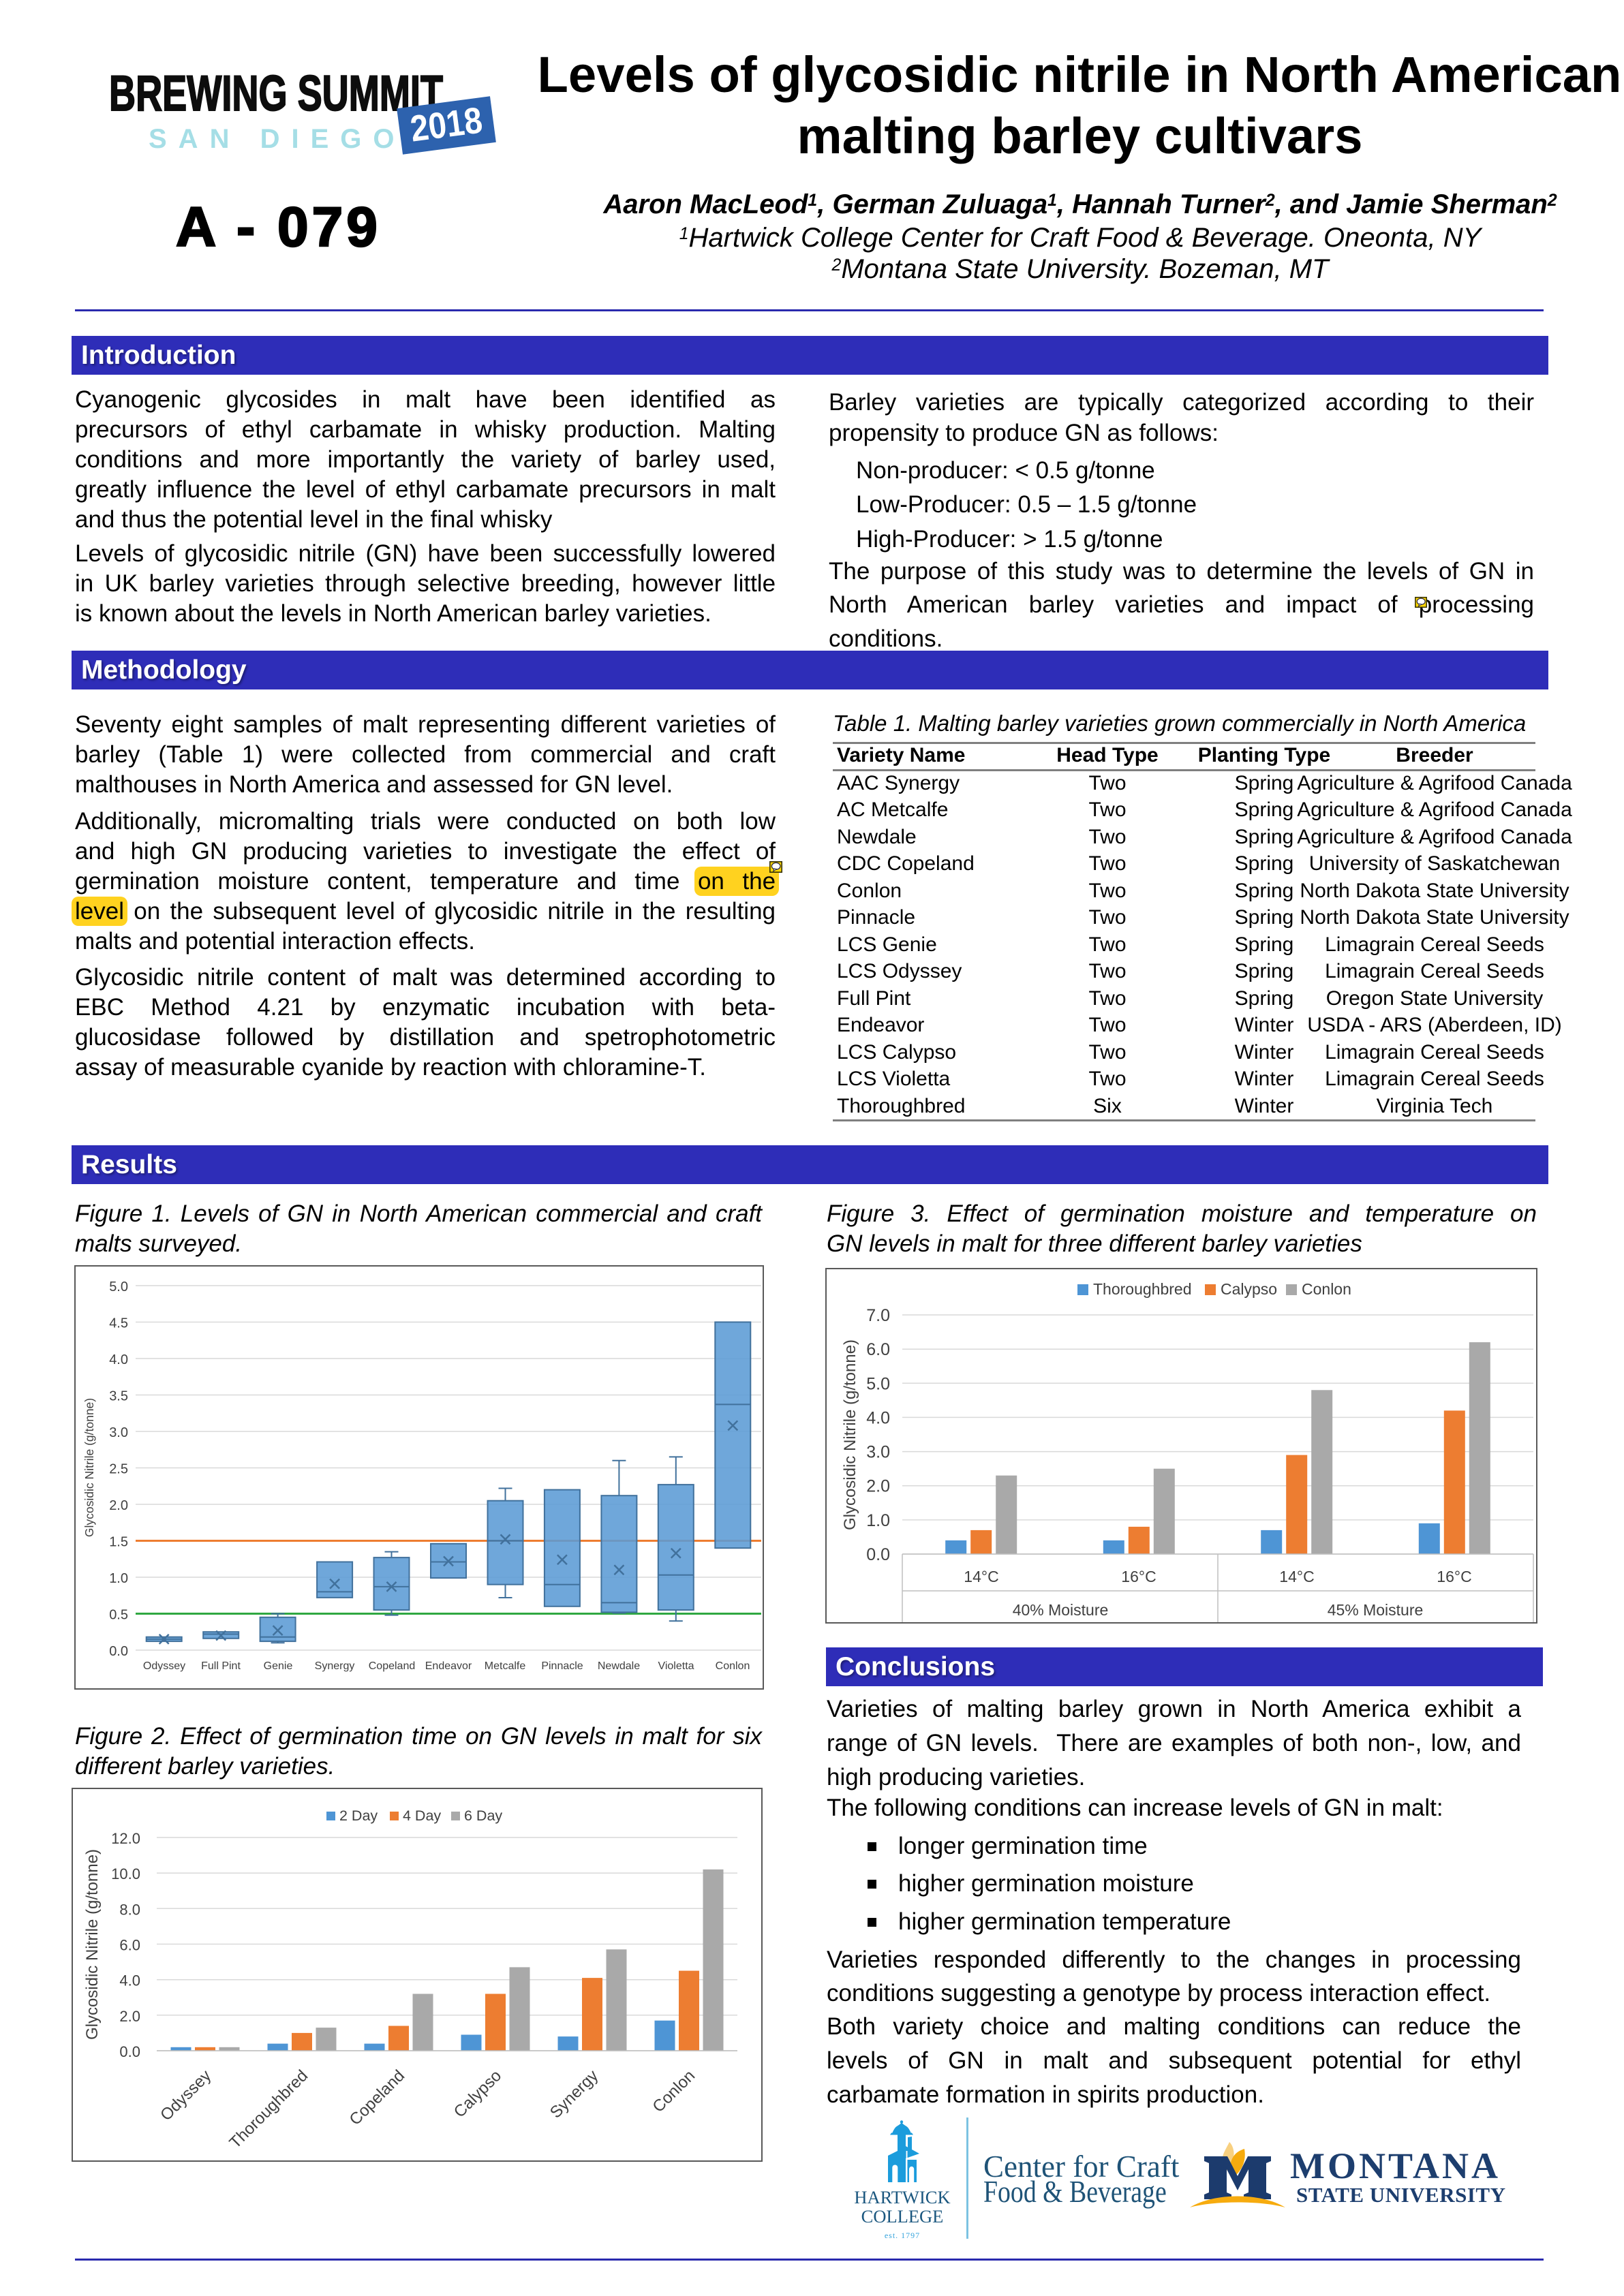  I want to click on svg-text: Pinnacle, so click(562, 1666).